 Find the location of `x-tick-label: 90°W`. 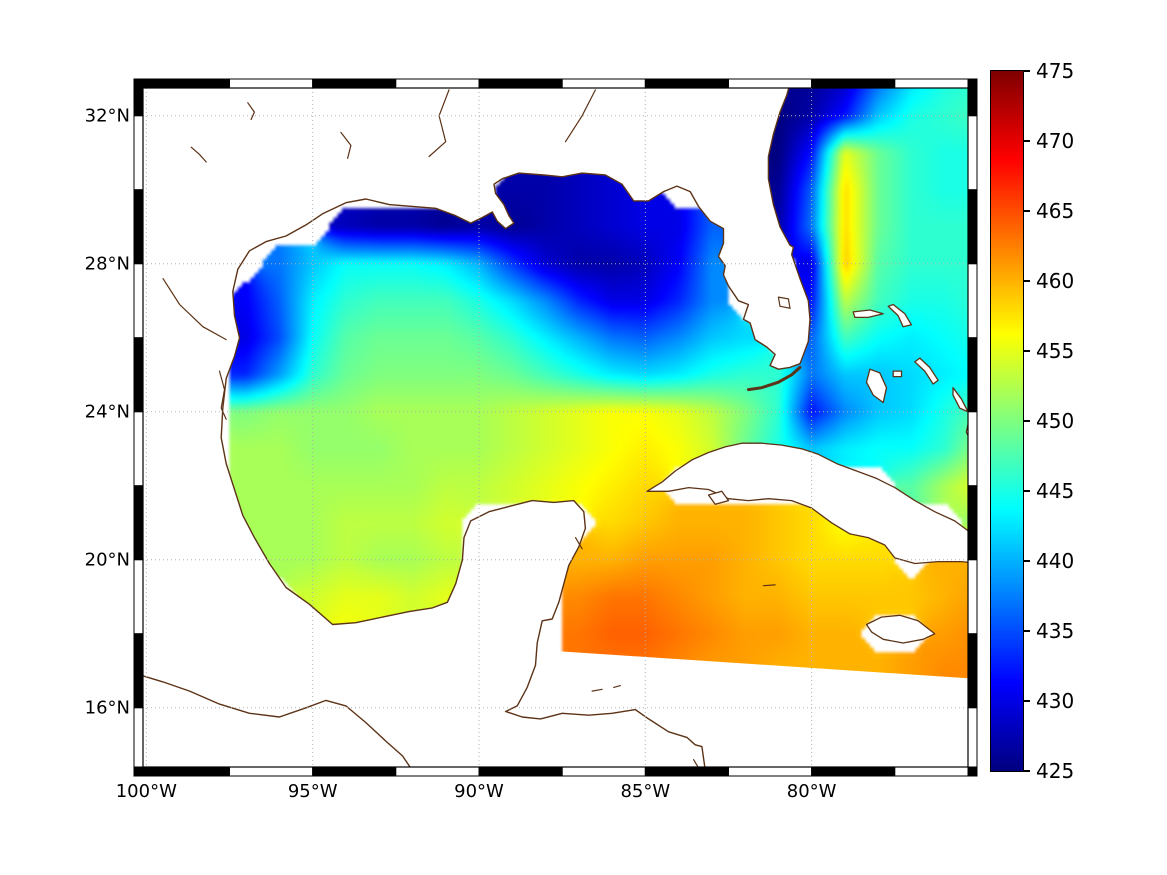

x-tick-label: 90°W is located at coordinates (479, 791).